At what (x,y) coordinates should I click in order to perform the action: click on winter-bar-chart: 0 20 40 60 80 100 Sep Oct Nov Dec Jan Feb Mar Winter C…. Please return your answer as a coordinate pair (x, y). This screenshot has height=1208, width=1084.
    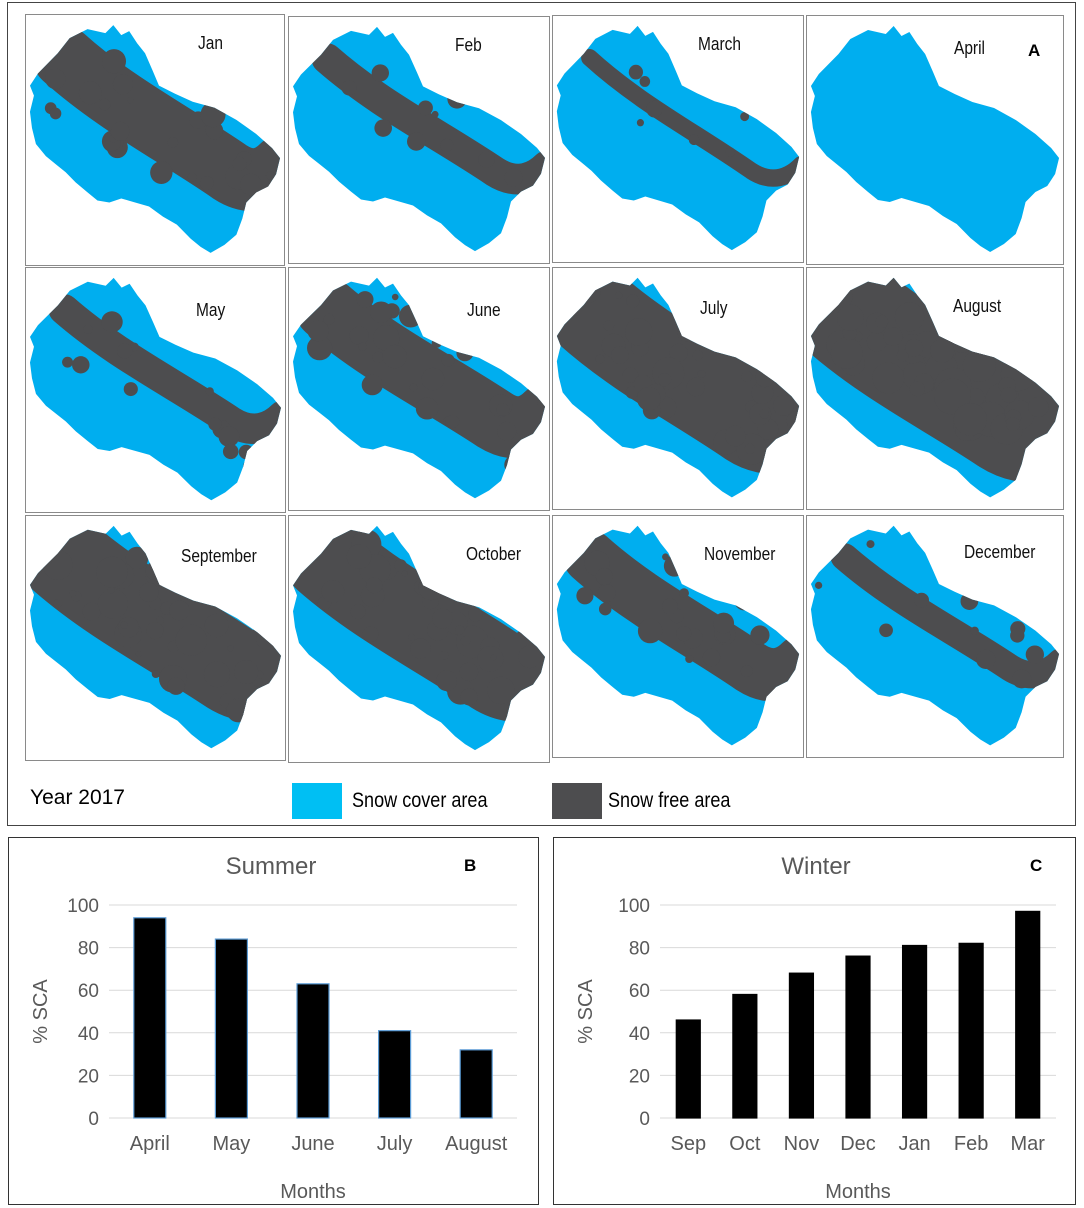
    Looking at the image, I should click on (815, 1028).